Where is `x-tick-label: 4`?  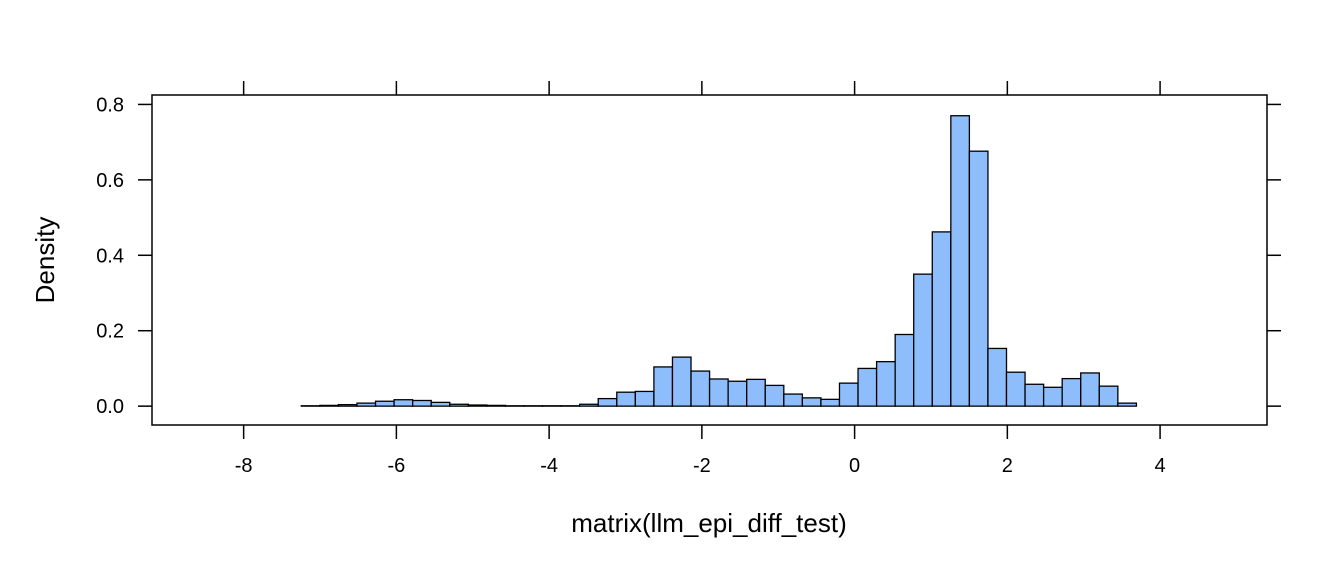
x-tick-label: 4 is located at coordinates (1160, 466).